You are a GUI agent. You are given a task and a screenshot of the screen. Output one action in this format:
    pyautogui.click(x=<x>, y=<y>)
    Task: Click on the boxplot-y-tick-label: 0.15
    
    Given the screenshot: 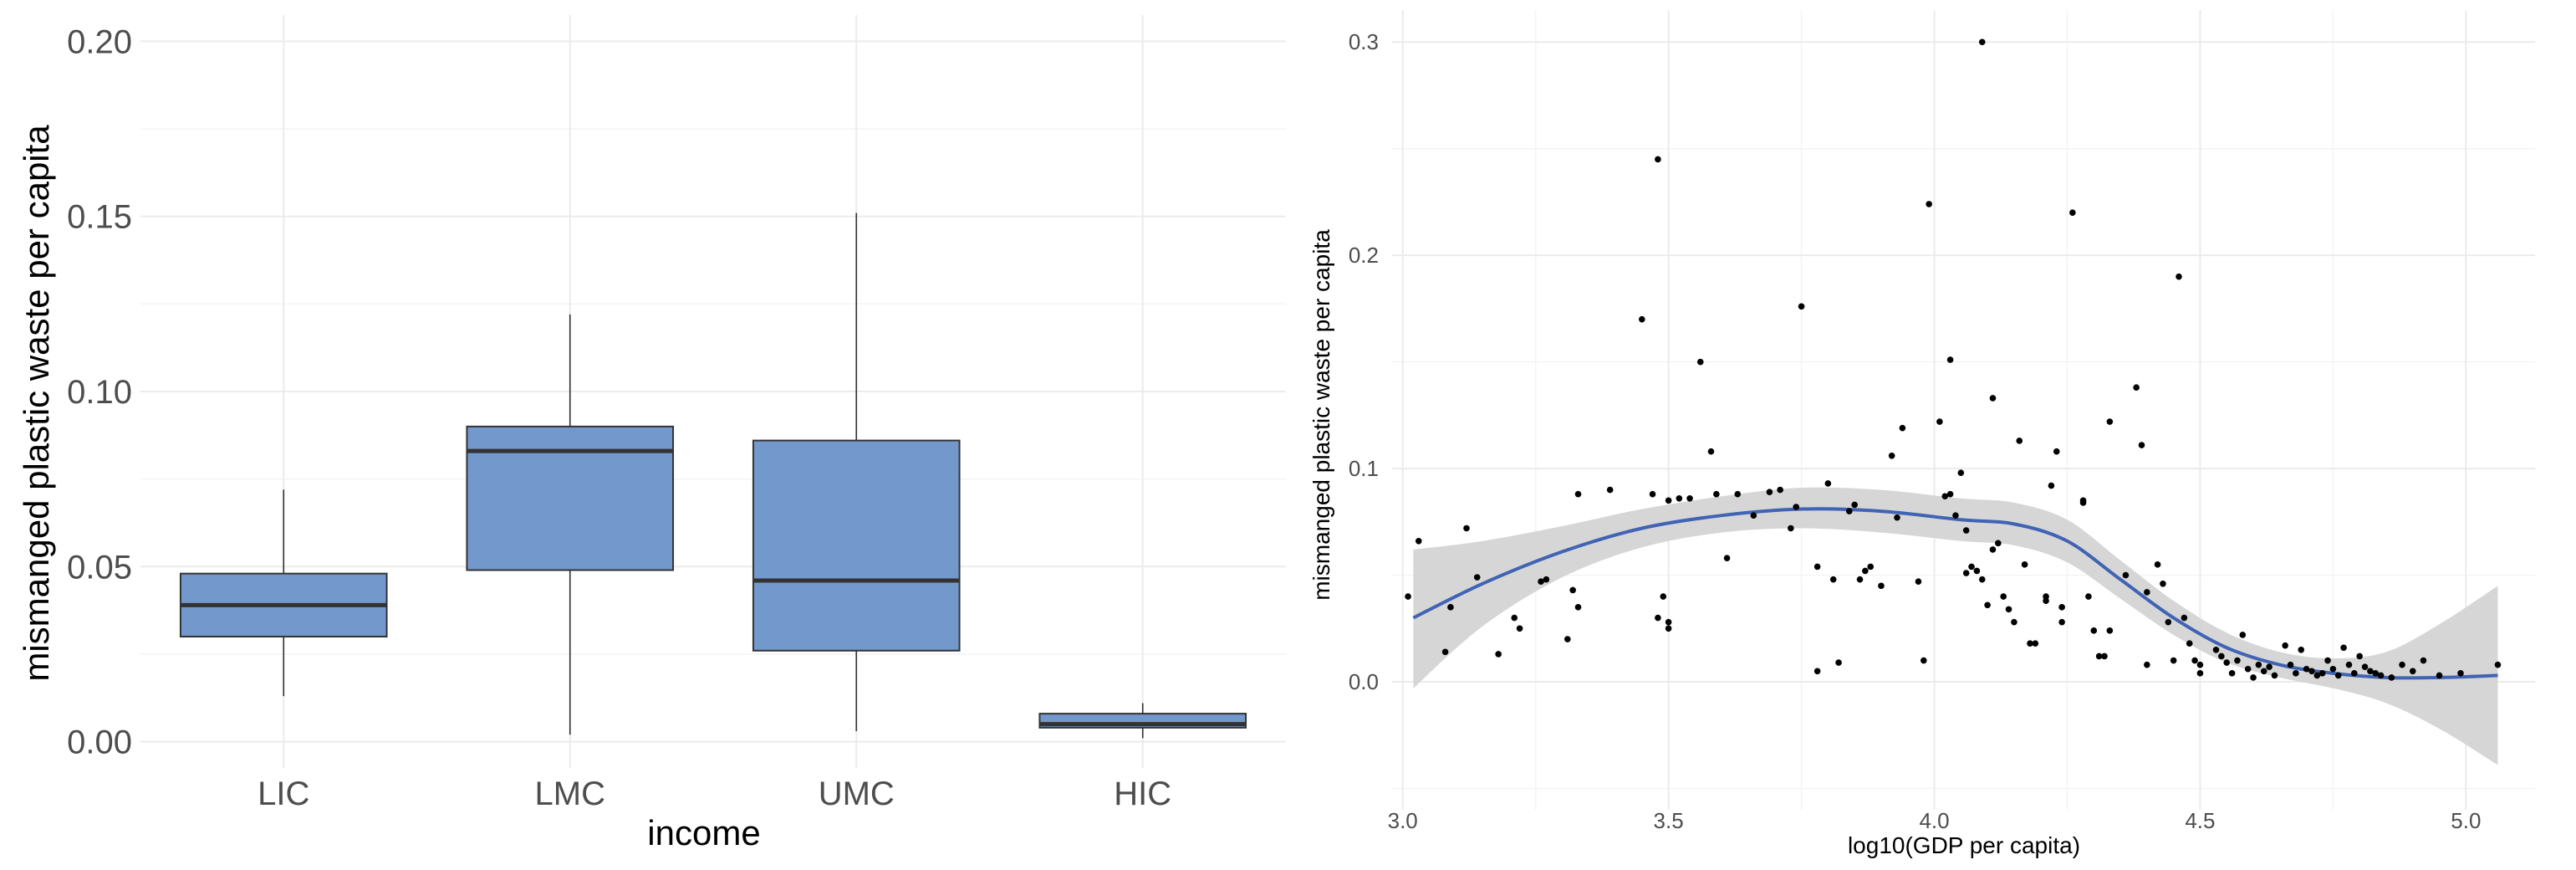 What is the action you would take?
    pyautogui.click(x=100, y=217)
    